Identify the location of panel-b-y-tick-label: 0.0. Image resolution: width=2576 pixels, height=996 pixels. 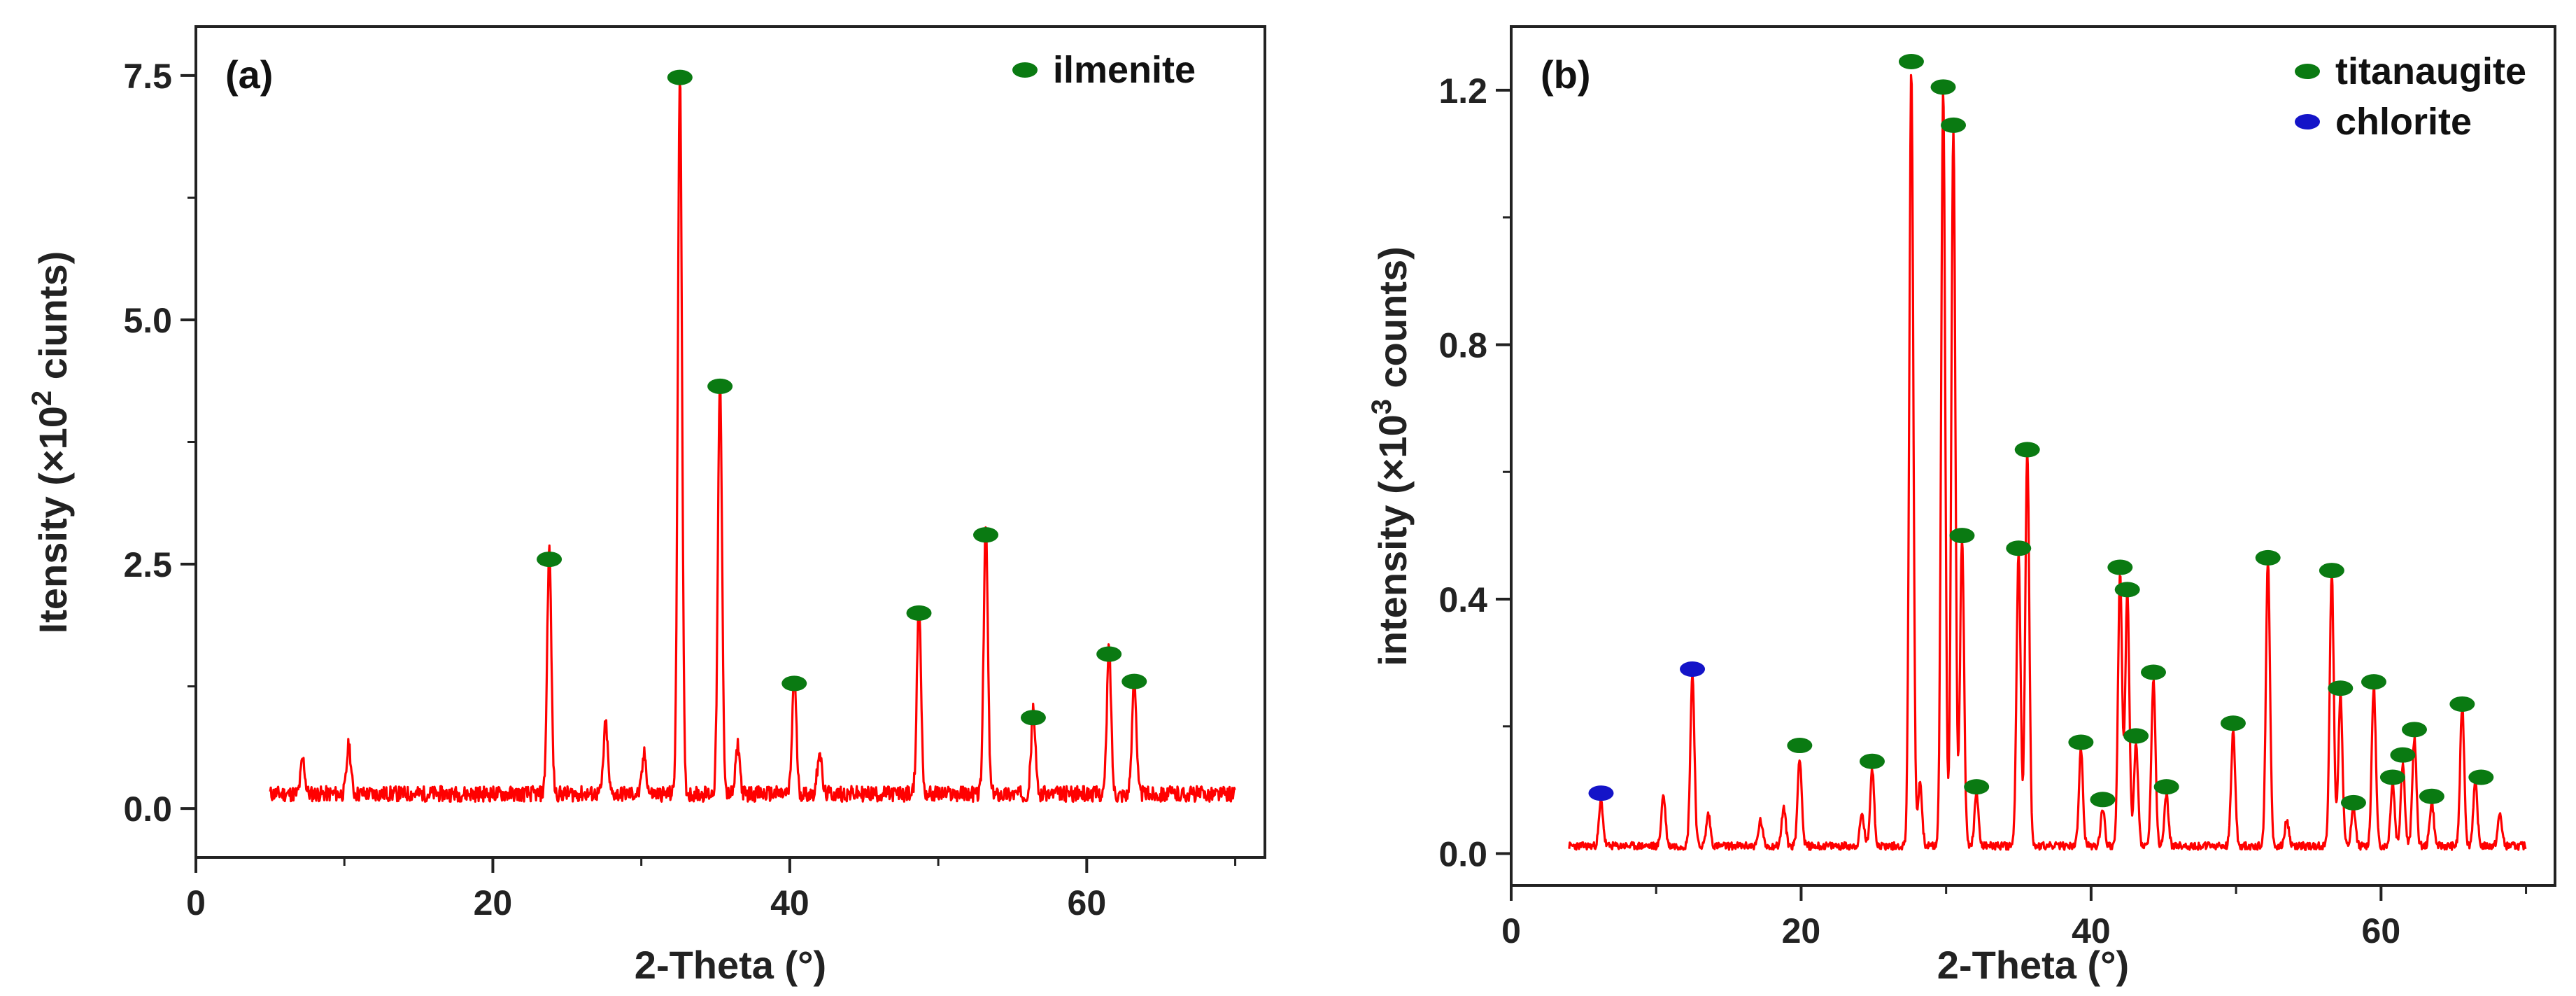
(1462, 854).